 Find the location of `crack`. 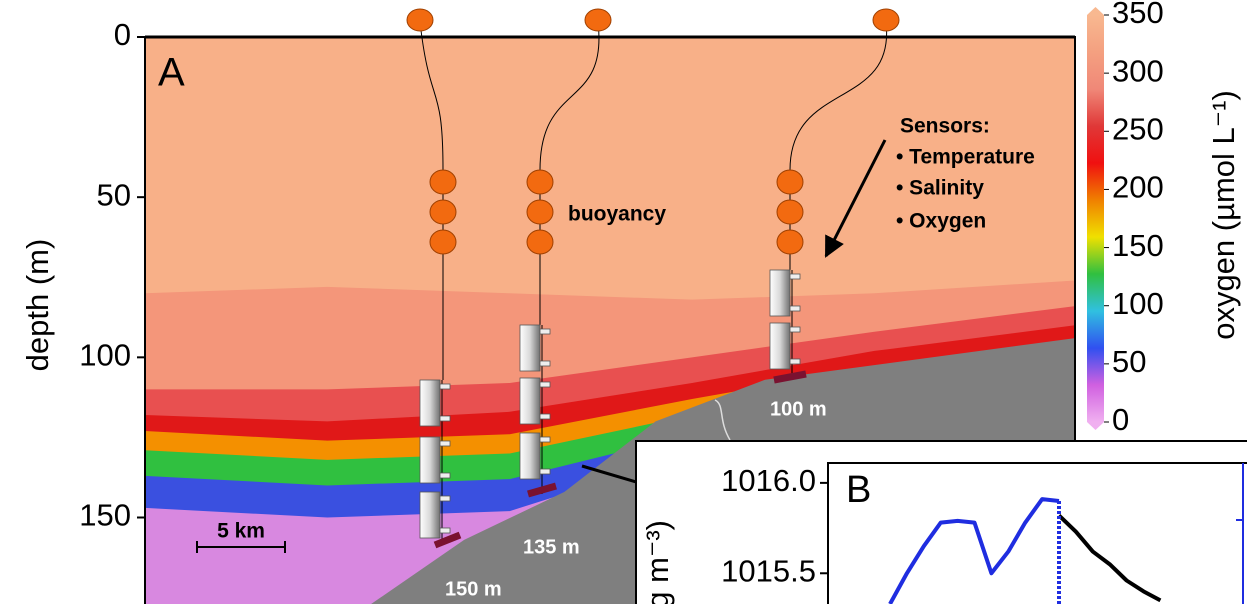

crack is located at coordinates (722, 420).